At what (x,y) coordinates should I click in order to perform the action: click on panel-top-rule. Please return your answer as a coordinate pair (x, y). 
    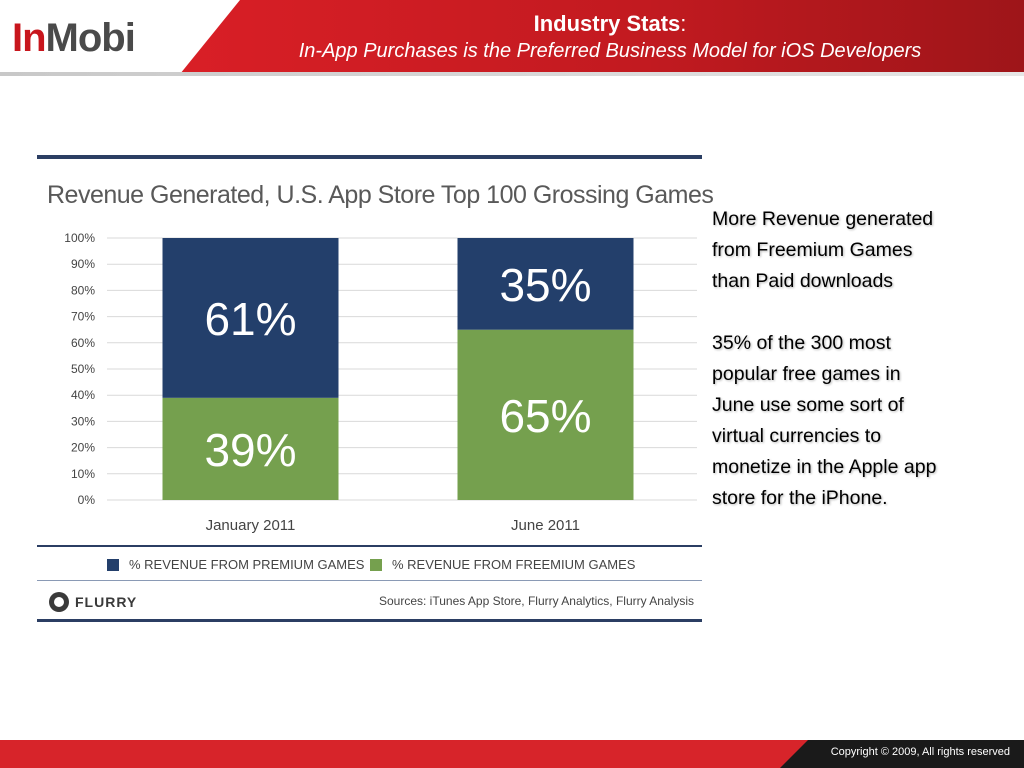
    Looking at the image, I should click on (369, 157).